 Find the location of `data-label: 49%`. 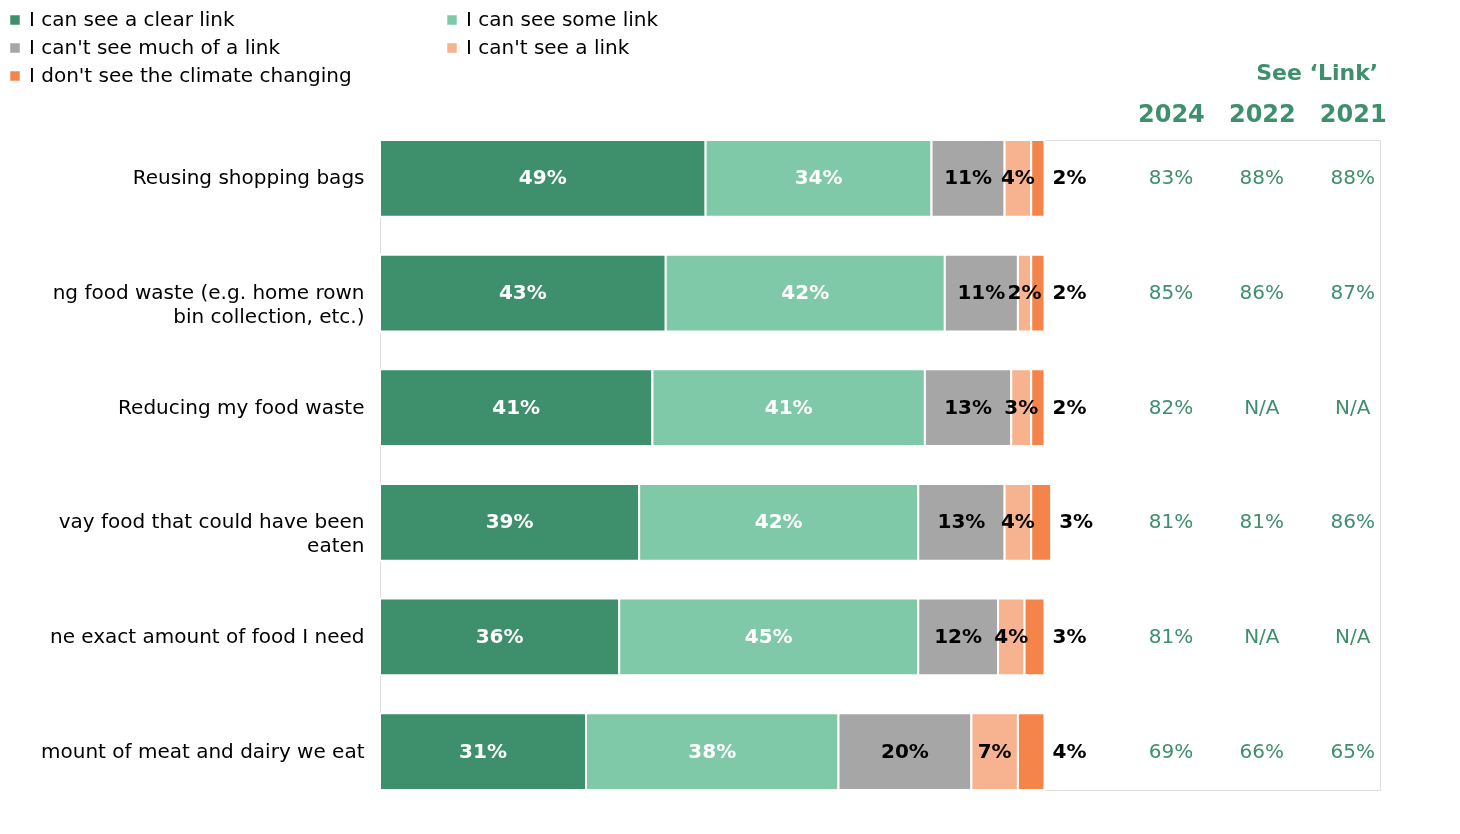

data-label: 49% is located at coordinates (542, 177).